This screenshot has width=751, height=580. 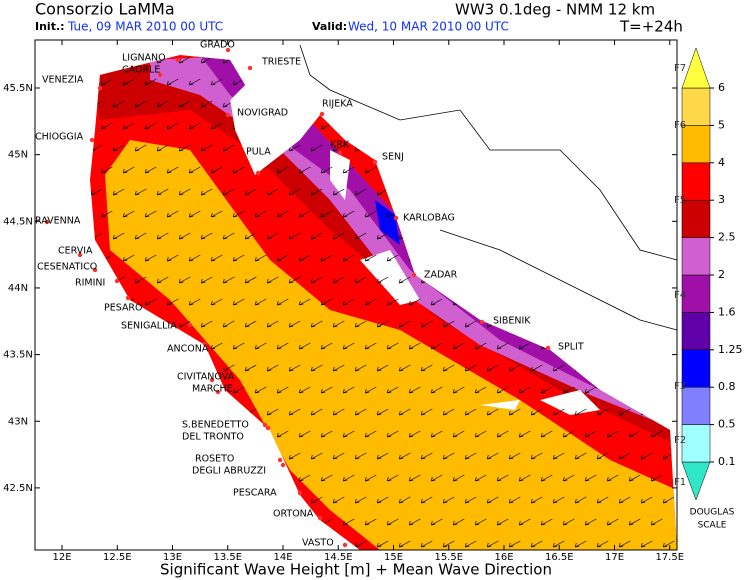 I want to click on city-label: CERVIA, so click(x=75, y=251).